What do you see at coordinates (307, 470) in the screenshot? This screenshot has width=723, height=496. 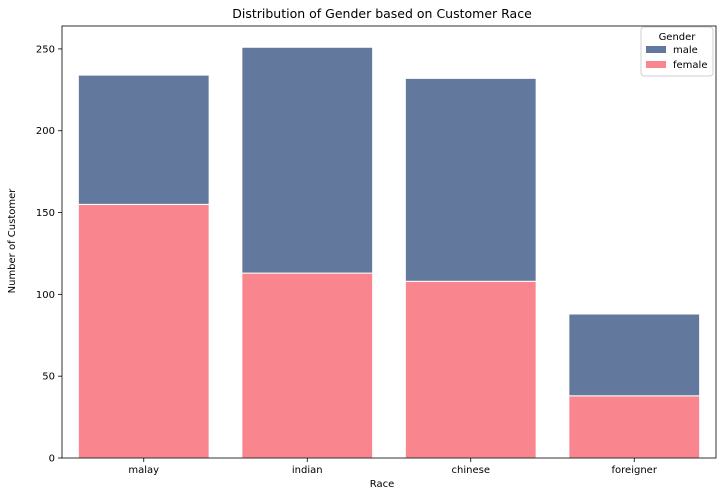 I see `x-tick-label: indian` at bounding box center [307, 470].